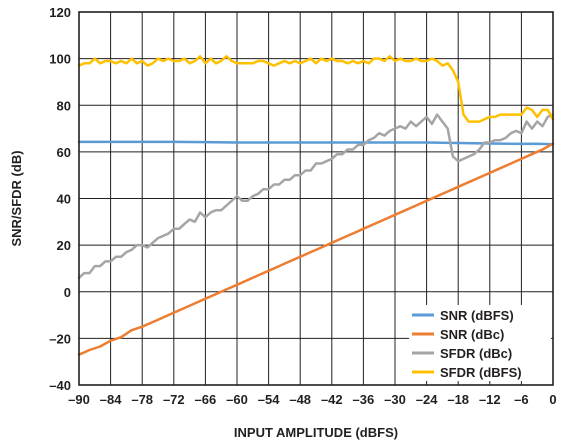 The width and height of the screenshot is (568, 444). What do you see at coordinates (60, 385) in the screenshot?
I see `y-tick-label: –40` at bounding box center [60, 385].